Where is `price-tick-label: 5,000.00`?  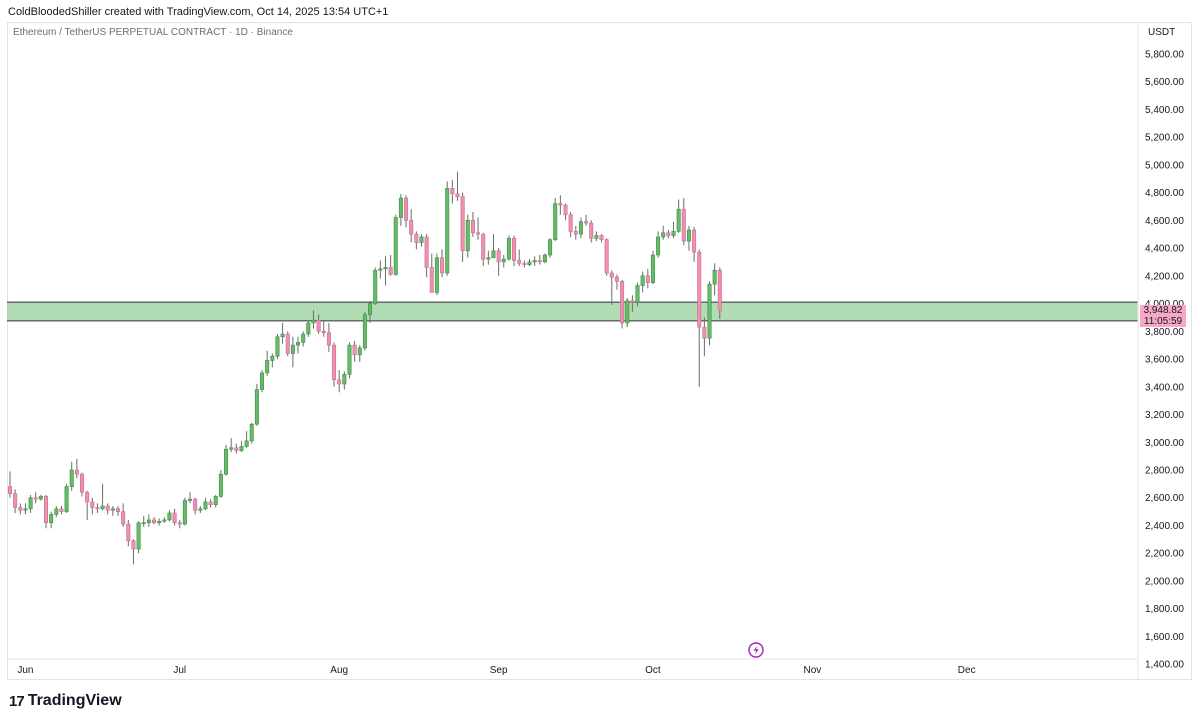 price-tick-label: 5,000.00 is located at coordinates (1164, 165).